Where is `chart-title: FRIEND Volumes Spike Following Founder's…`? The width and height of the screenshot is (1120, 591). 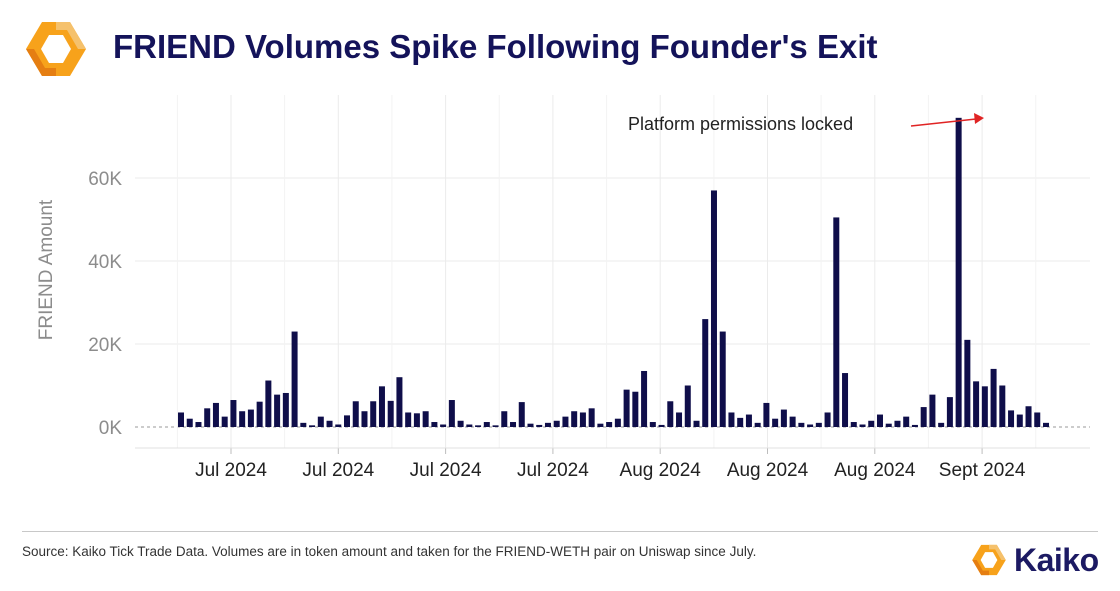 chart-title: FRIEND Volumes Spike Following Founder's… is located at coordinates (495, 46).